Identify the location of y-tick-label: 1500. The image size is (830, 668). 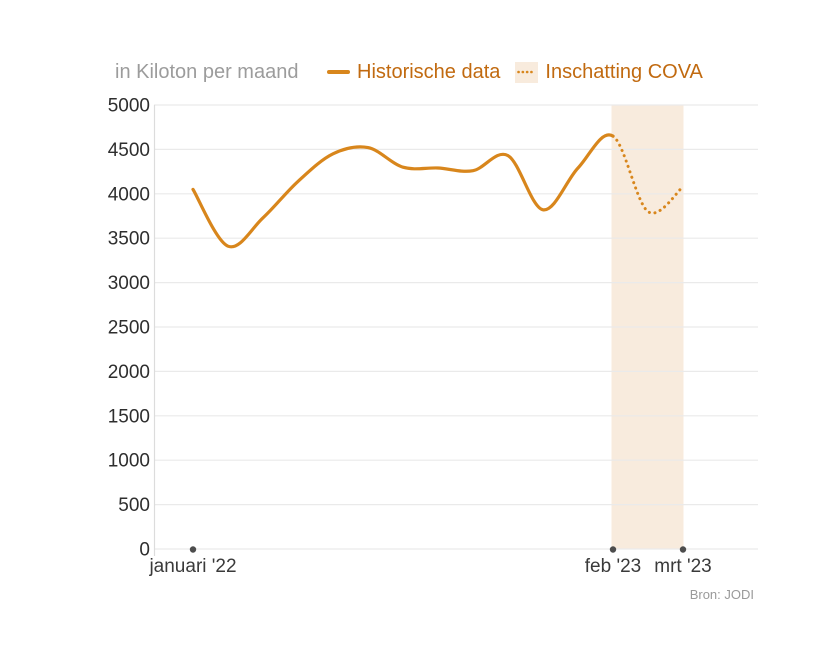
(129, 416).